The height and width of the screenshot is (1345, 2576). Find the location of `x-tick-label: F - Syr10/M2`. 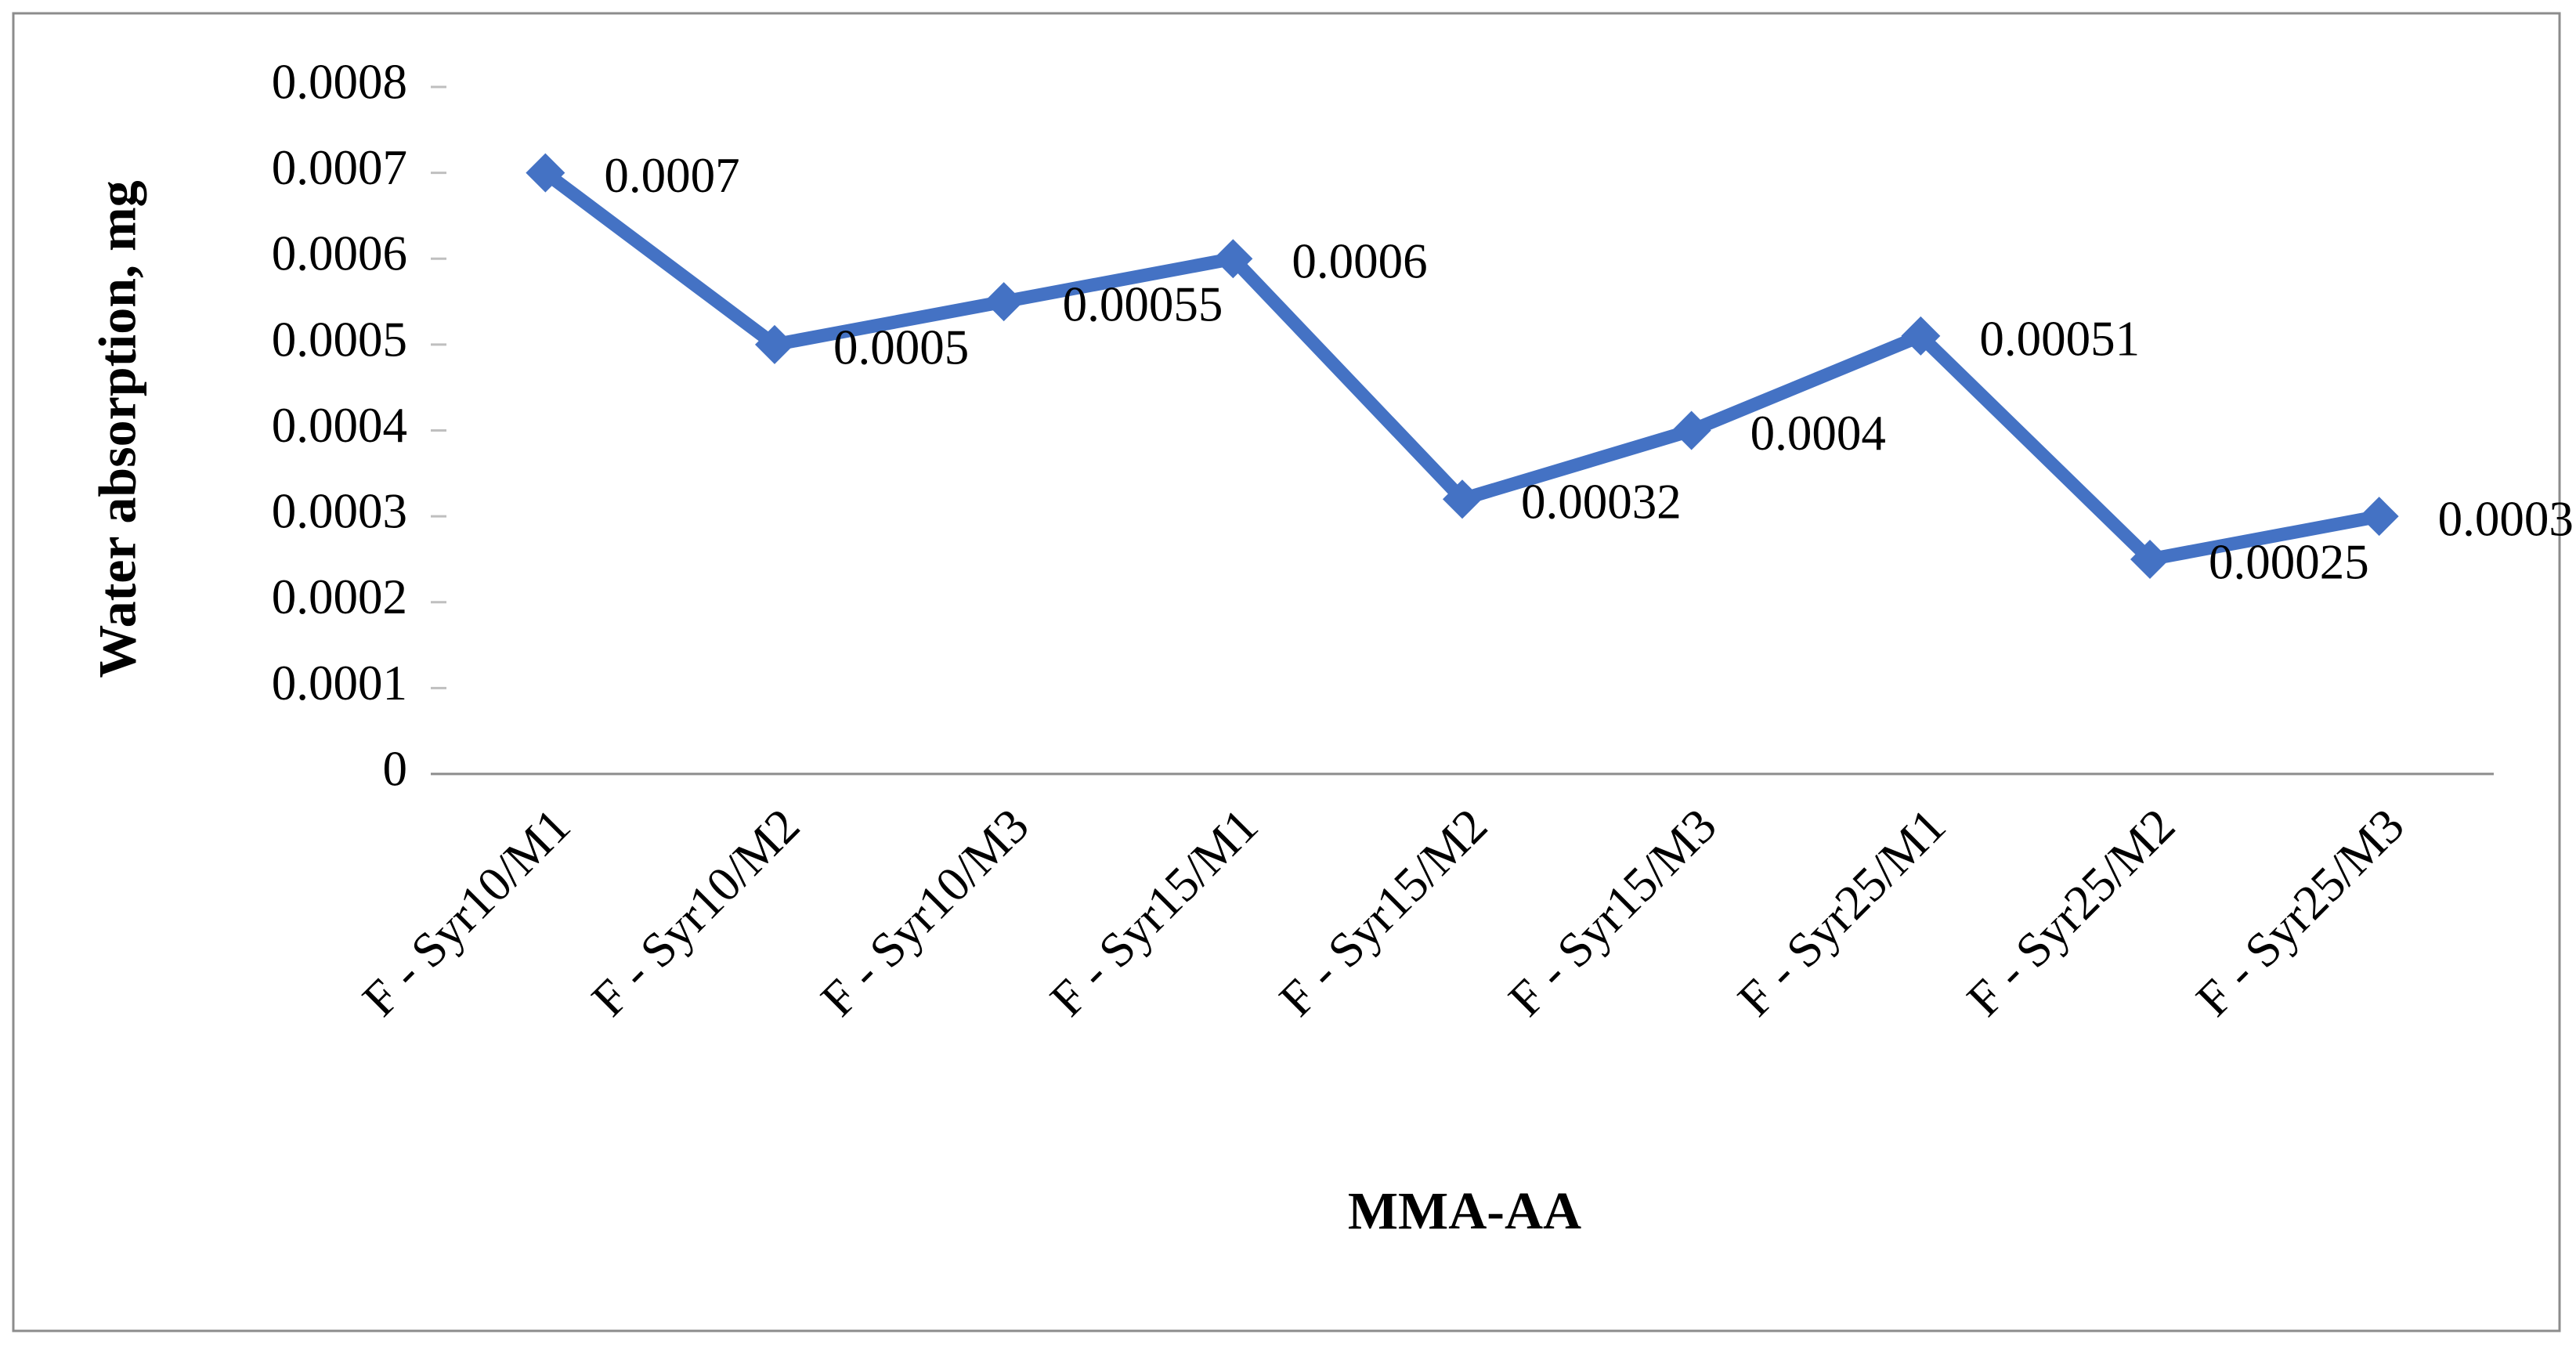

x-tick-label: F - Syr10/M2 is located at coordinates (695, 912).